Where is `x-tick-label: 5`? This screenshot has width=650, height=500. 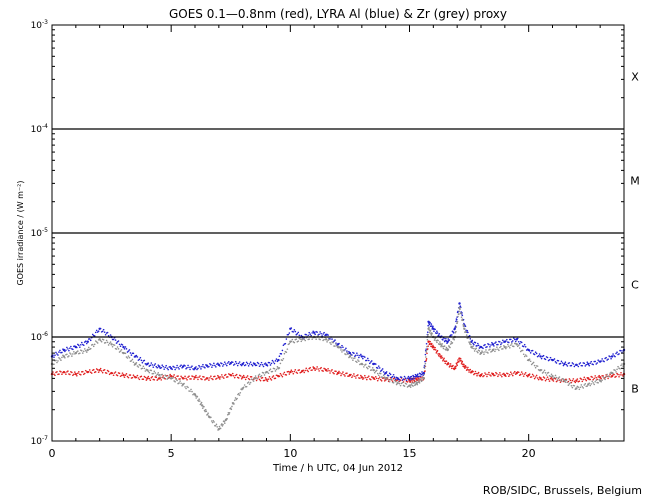
x-tick-label: 5 is located at coordinates (171, 453).